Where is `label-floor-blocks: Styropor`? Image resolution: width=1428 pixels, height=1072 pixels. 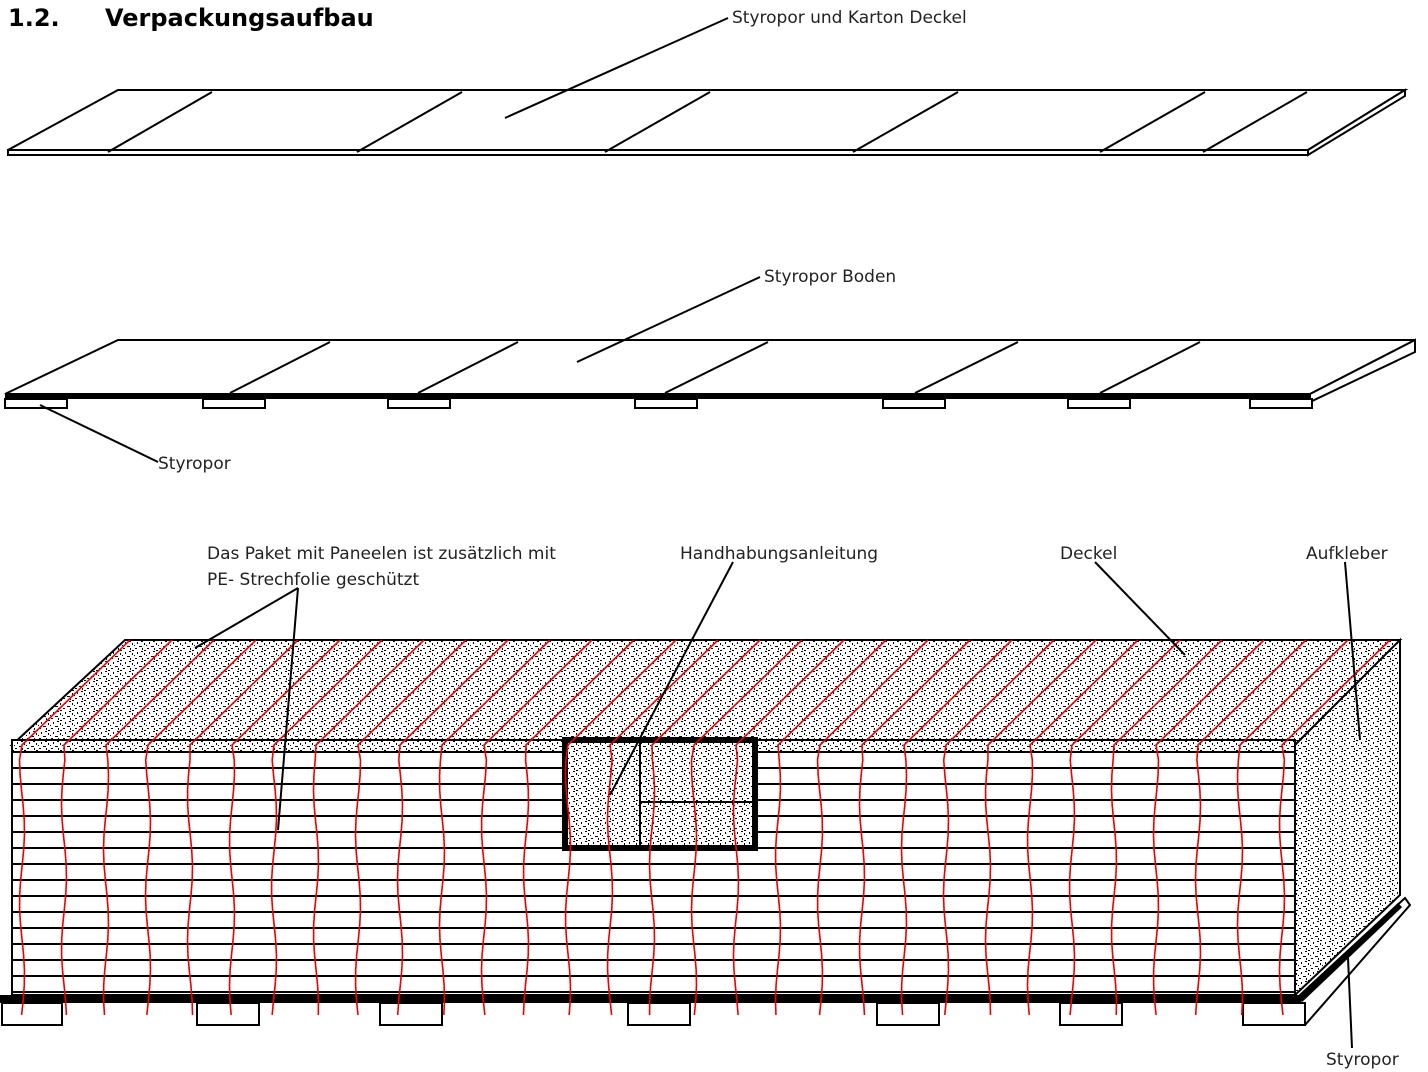 label-floor-blocks: Styropor is located at coordinates (194, 464).